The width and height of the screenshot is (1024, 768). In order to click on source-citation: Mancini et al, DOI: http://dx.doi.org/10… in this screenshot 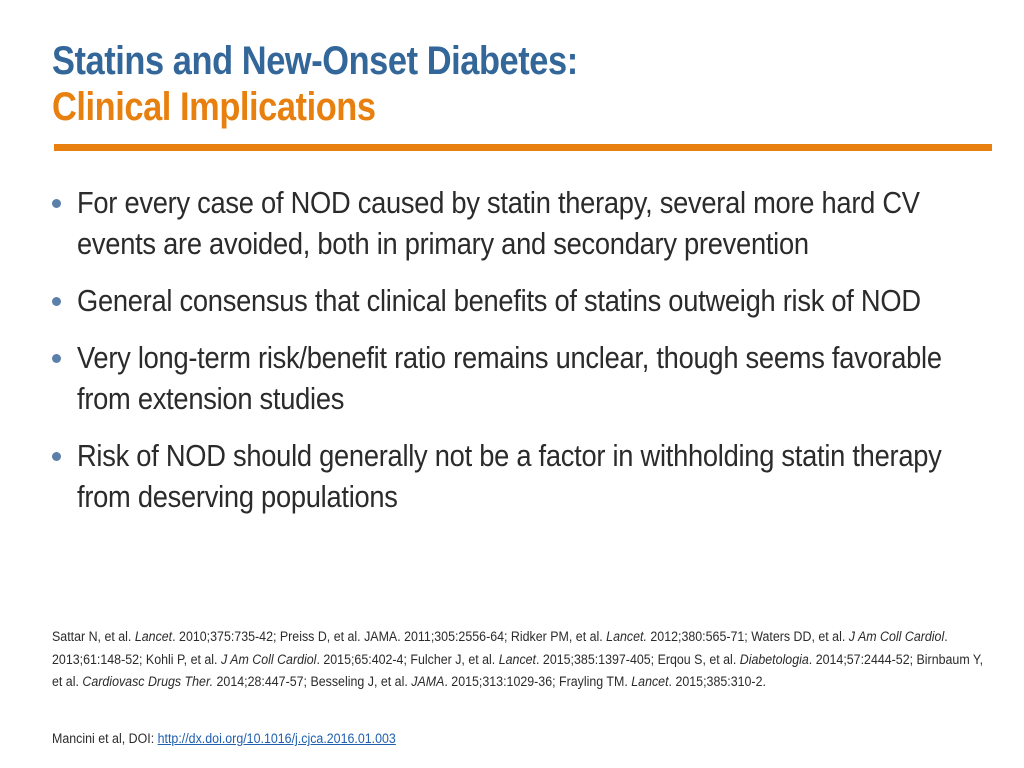, I will do `click(239, 739)`.